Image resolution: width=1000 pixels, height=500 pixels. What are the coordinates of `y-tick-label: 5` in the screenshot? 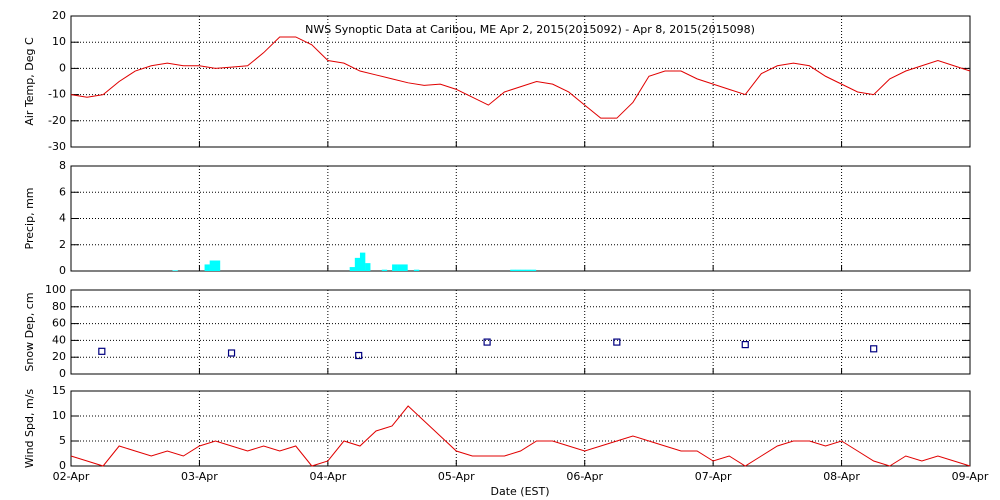 It's located at (62, 440).